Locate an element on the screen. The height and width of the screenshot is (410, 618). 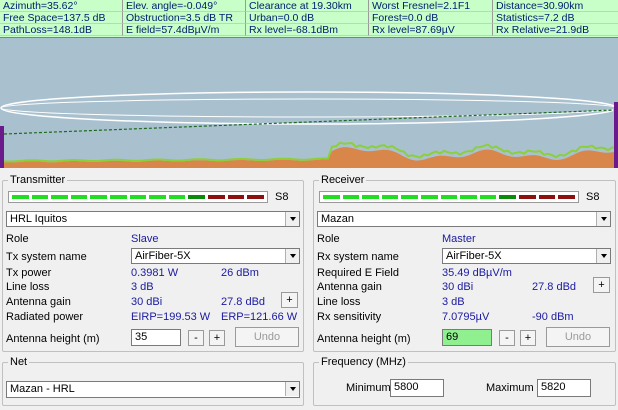
info-obstruction: Obstruction=3.5 dB TR is located at coordinates (184, 18).